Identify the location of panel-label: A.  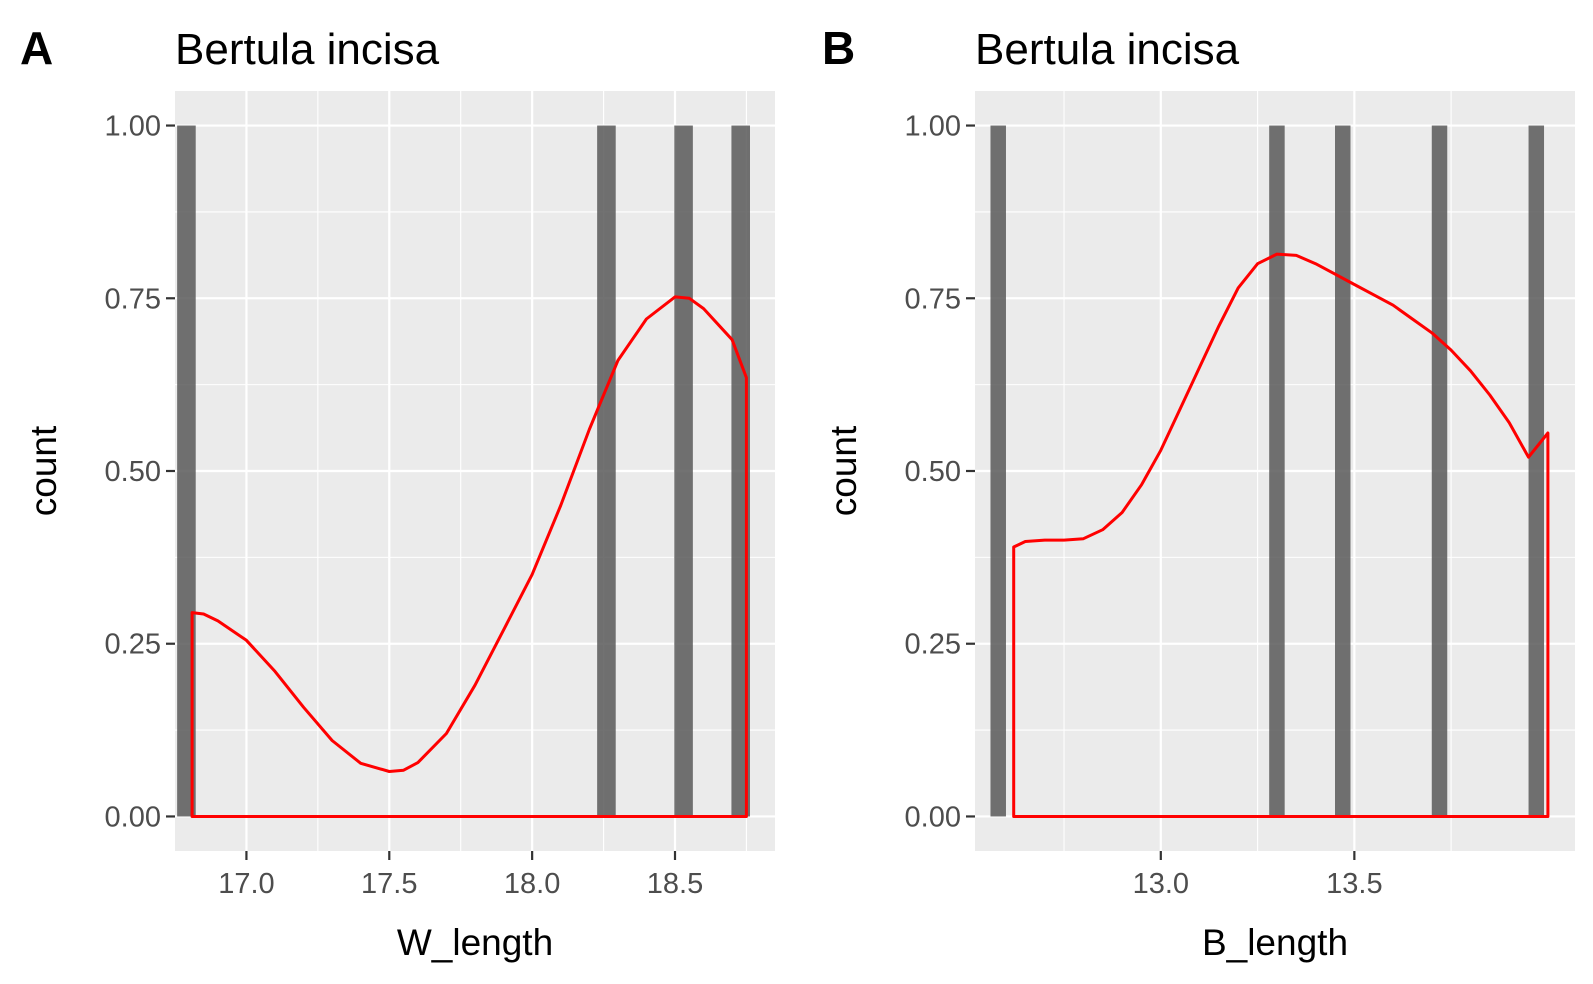
(36, 48).